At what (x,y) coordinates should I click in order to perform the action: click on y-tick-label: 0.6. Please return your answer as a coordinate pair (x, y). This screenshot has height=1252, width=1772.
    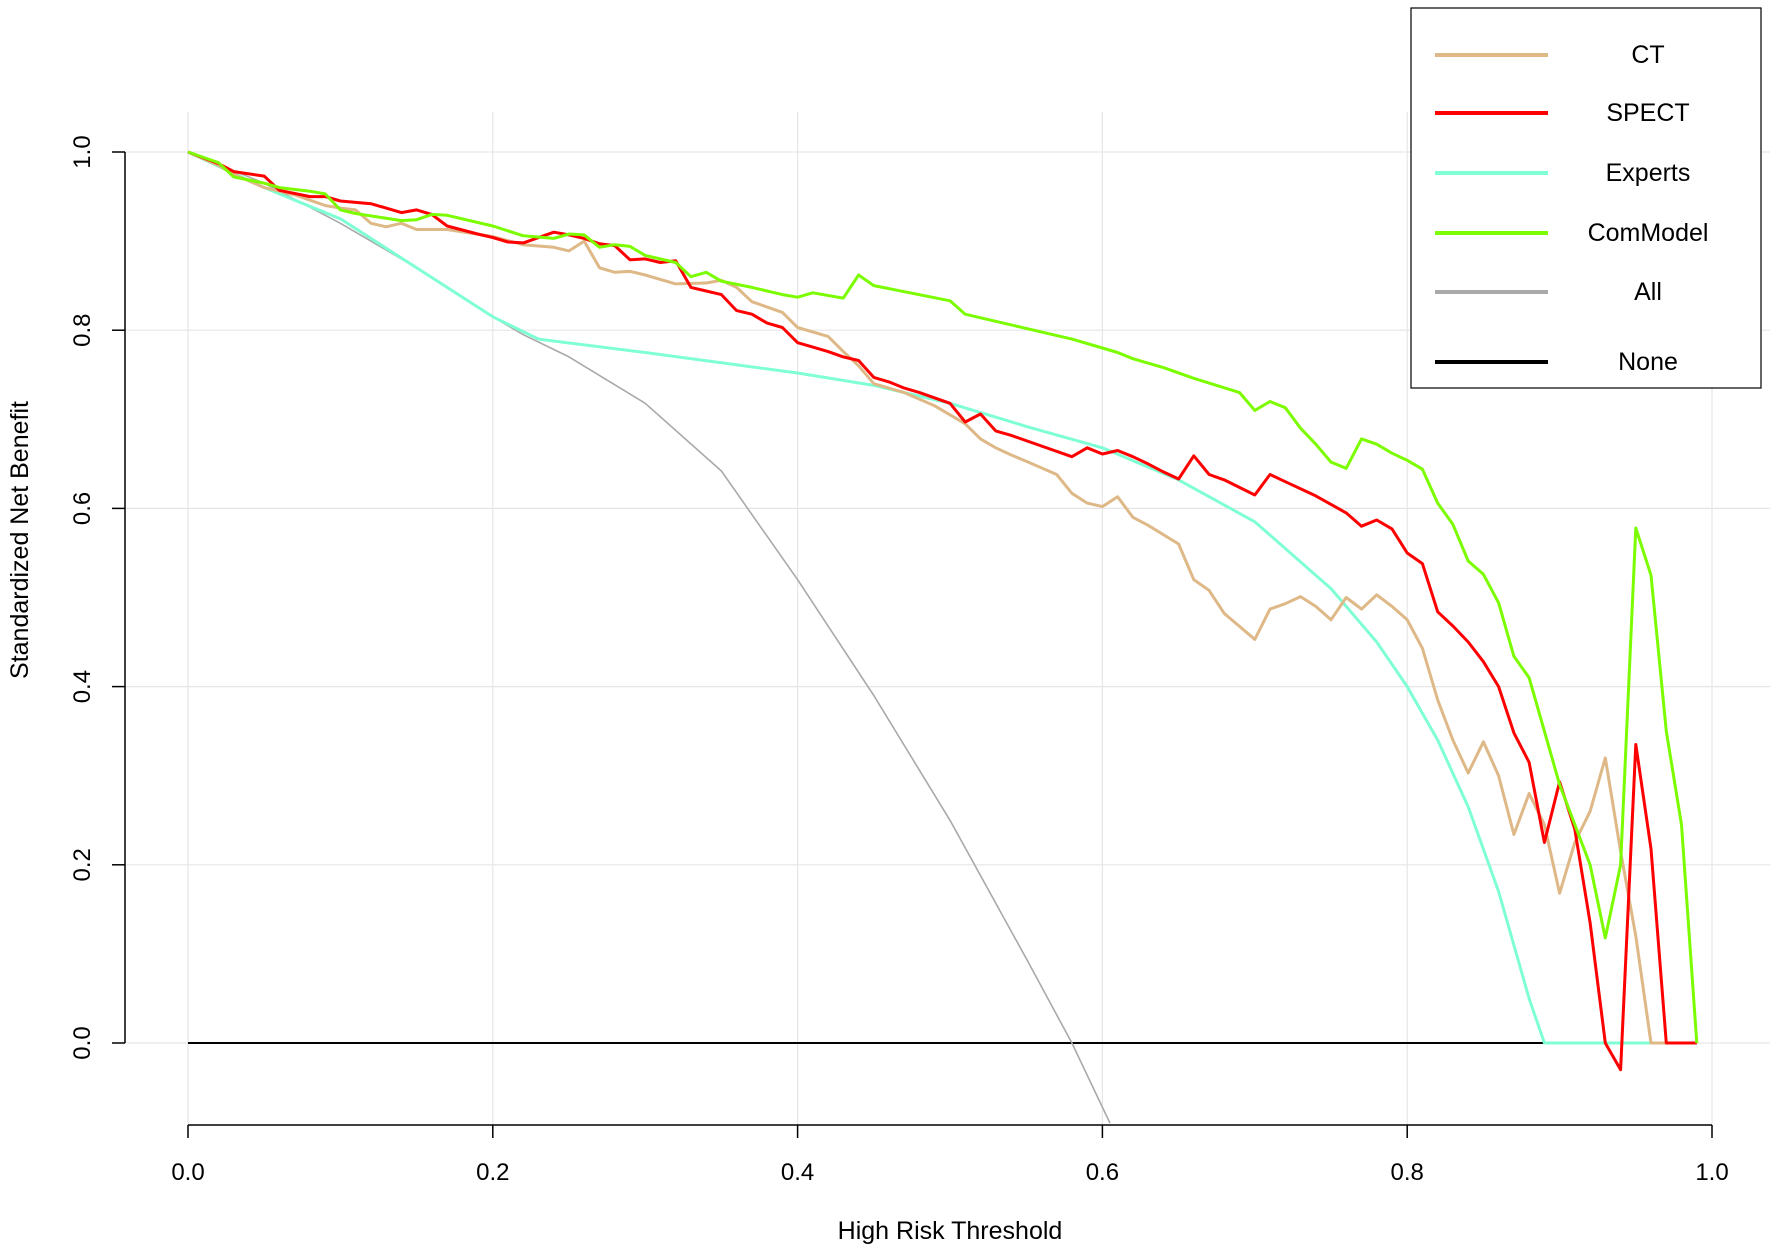
    Looking at the image, I should click on (82, 508).